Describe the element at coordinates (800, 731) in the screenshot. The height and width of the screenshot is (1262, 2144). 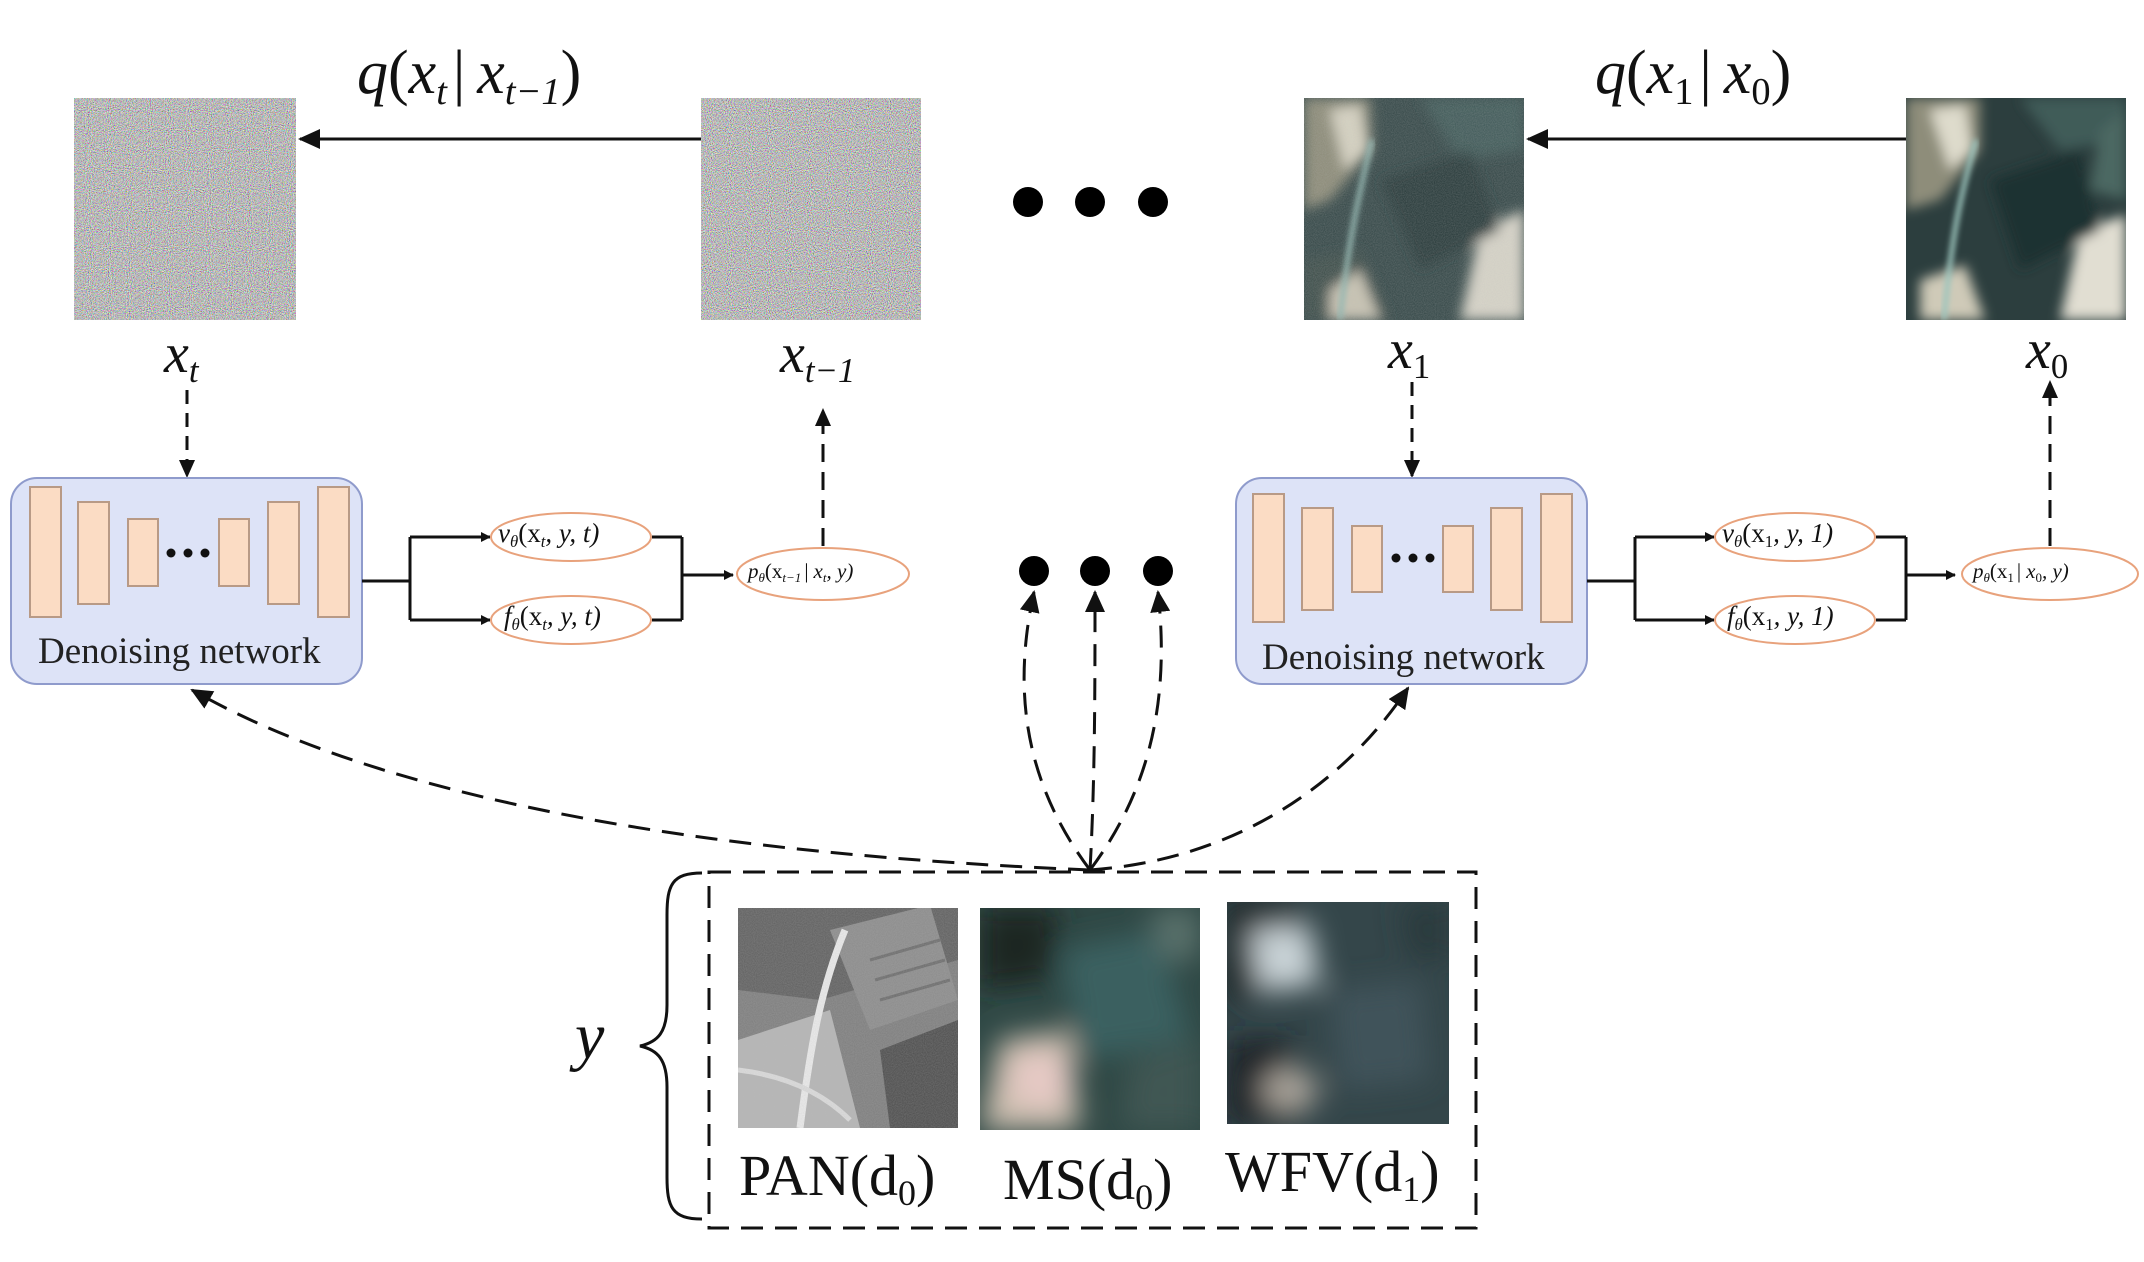
I see `condition-arrows` at that location.